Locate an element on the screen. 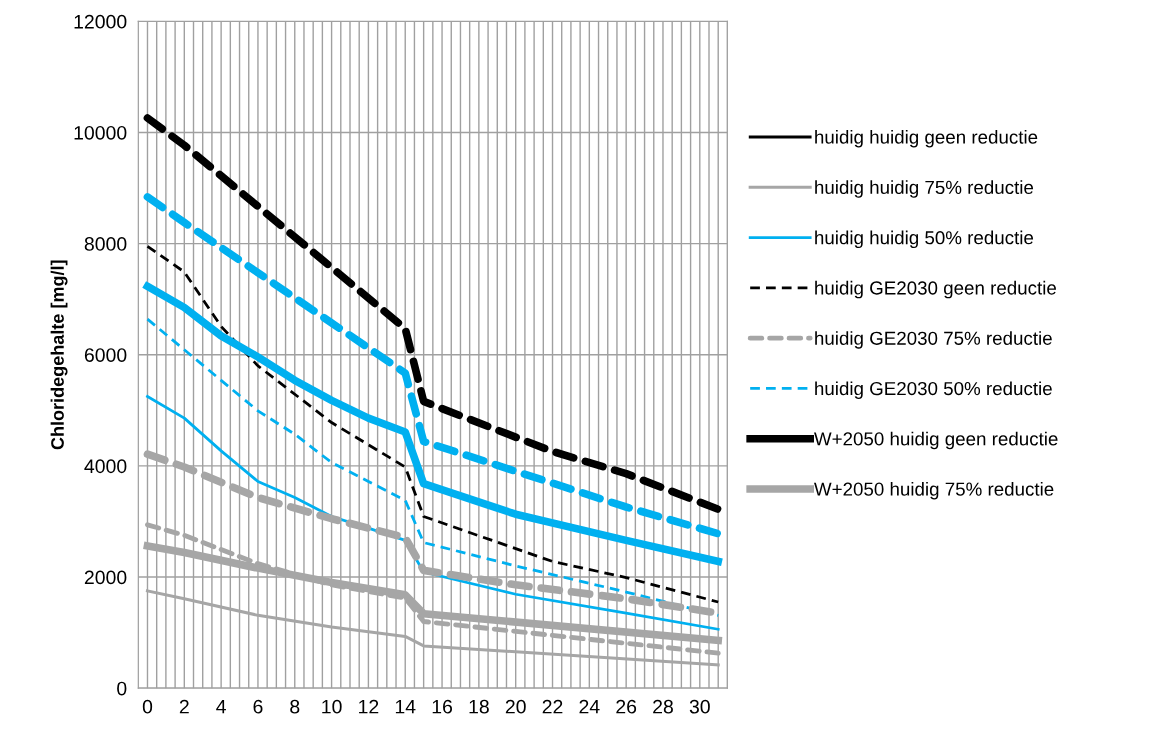 This screenshot has height=736, width=1162. x-tick-label: 8 is located at coordinates (295, 706).